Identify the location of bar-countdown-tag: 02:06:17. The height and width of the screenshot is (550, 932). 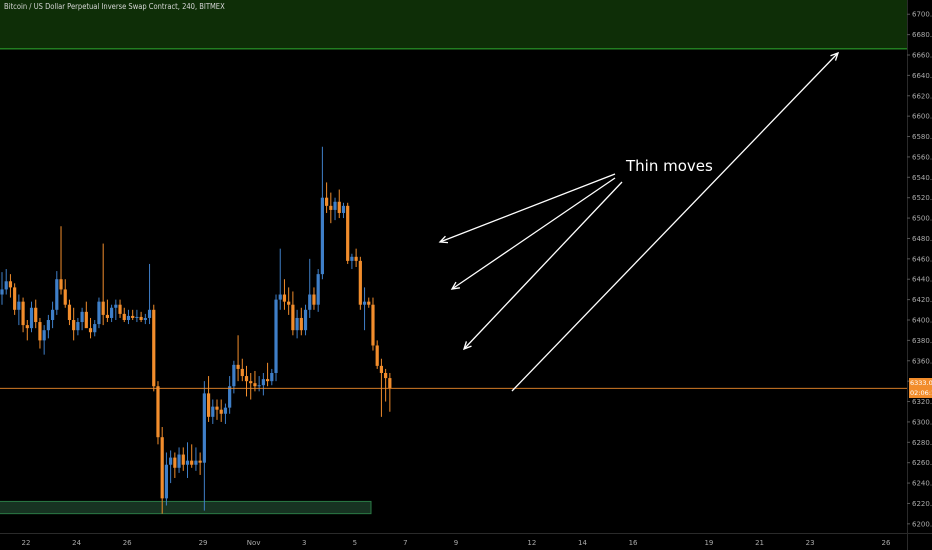
(920, 393).